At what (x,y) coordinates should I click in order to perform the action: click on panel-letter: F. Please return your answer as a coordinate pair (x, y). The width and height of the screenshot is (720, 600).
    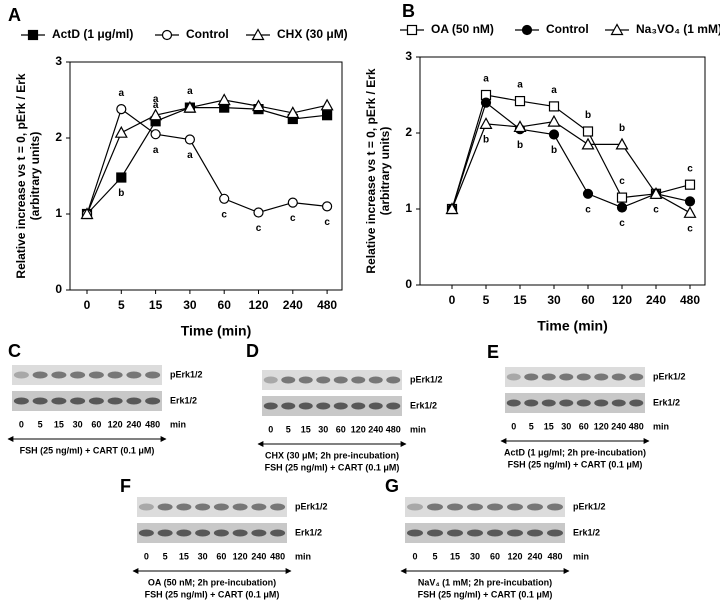
    Looking at the image, I should click on (125, 486).